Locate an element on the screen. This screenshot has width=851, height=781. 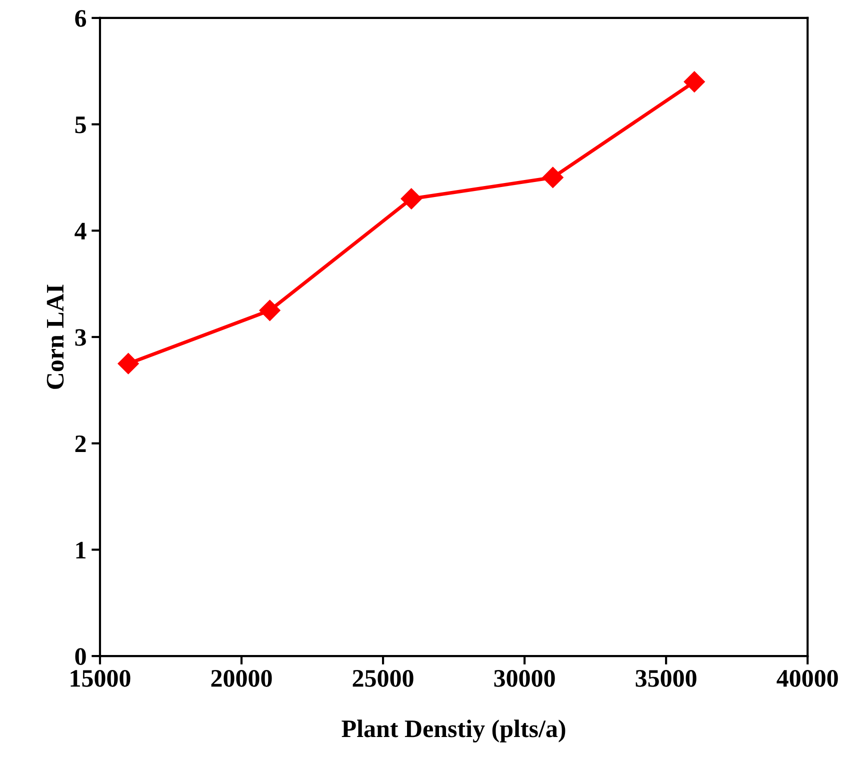
x-axis-title: Plant Denstiy (plts/a) is located at coordinates (454, 731).